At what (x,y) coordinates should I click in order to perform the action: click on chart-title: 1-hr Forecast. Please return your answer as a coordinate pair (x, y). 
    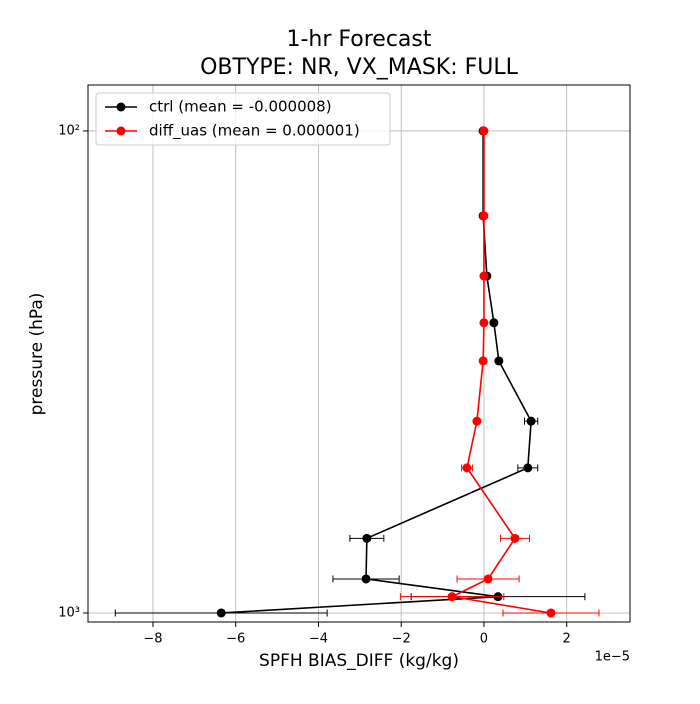
    Looking at the image, I should click on (358, 39).